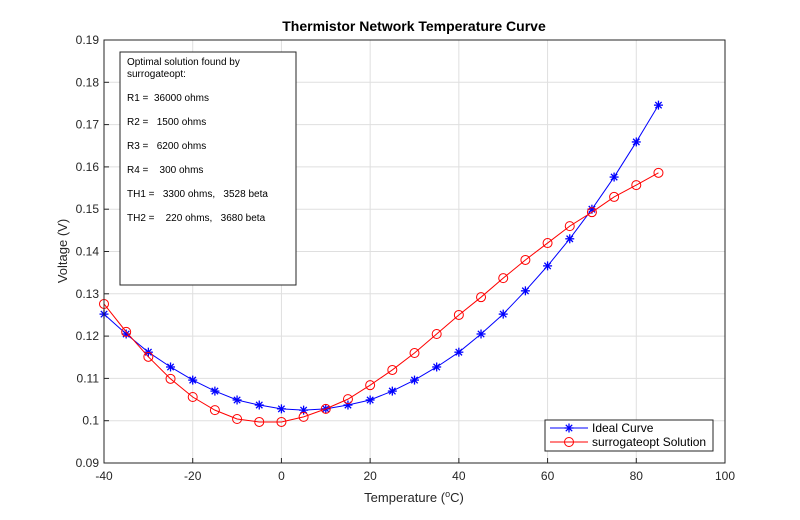  Describe the element at coordinates (88, 82) in the screenshot. I see `y-tick-label: 0.18` at that location.